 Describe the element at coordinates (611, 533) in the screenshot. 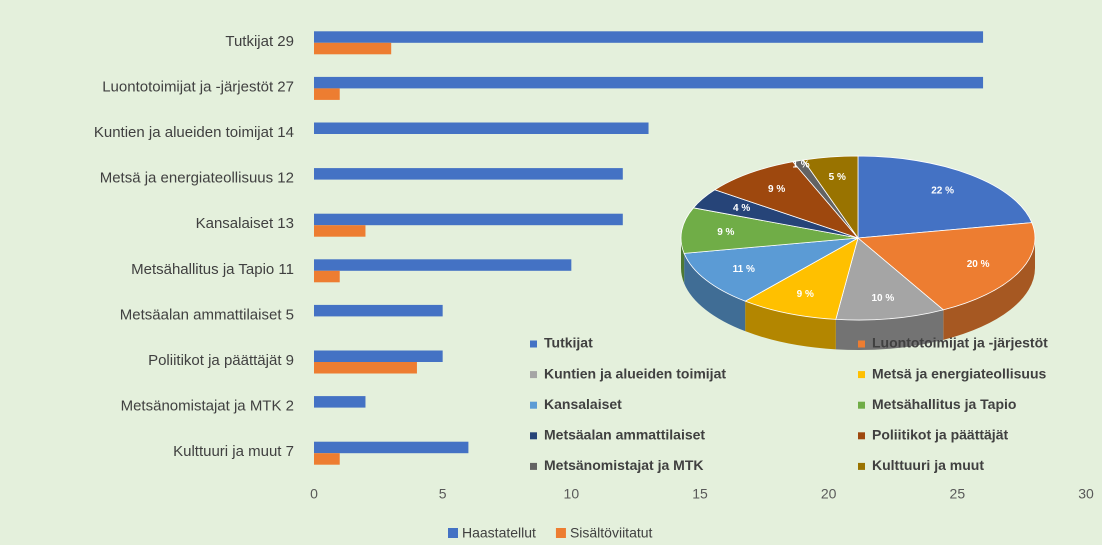

I see `legend-label: Sisältöviitatut` at that location.